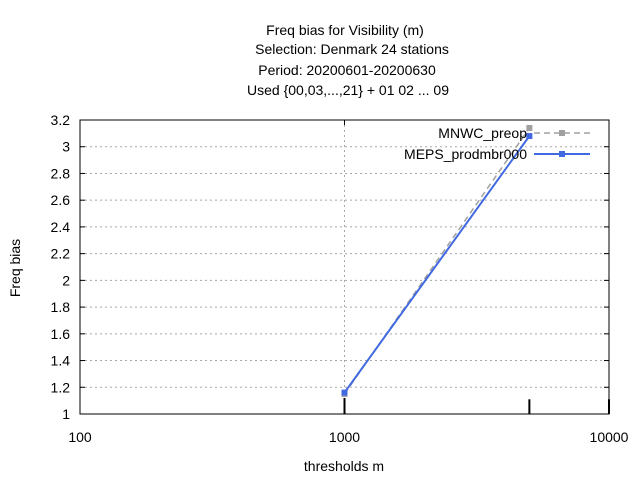 This screenshot has height=480, width=640. Describe the element at coordinates (61, 227) in the screenshot. I see `y-tick-label: 2.4` at that location.